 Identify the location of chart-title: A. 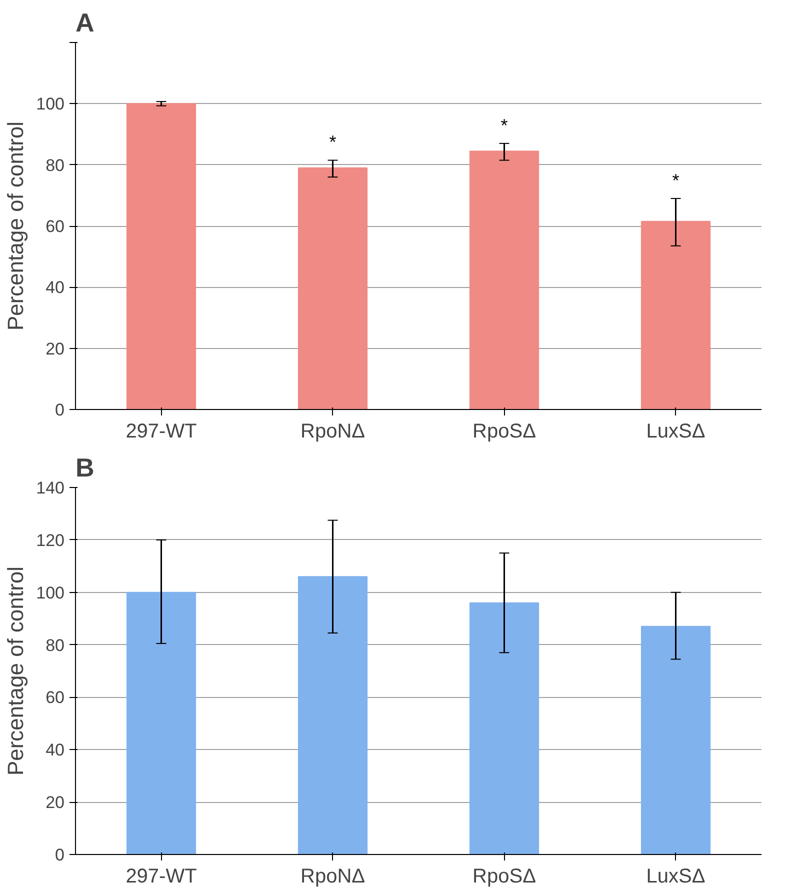
(85, 23).